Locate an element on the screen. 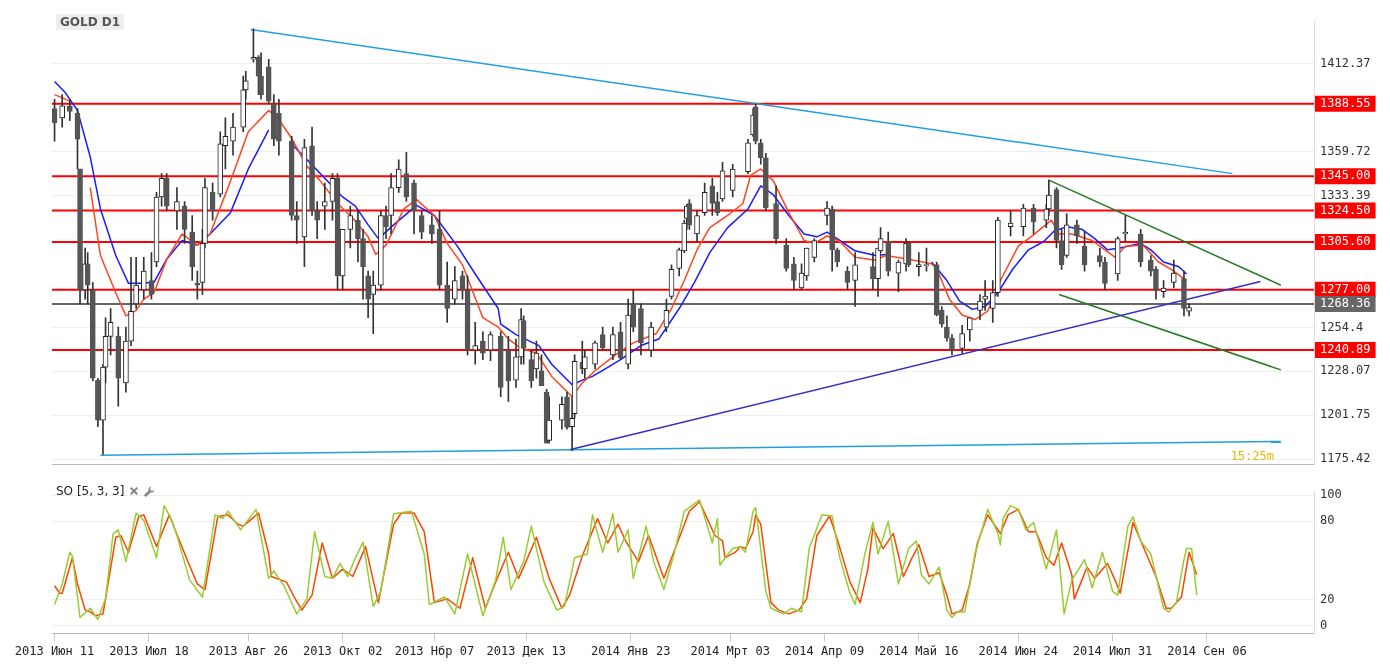 Image resolution: width=1390 pixels, height=670 pixels. x-tick-label: 2013 Июн 11 is located at coordinates (54, 650).